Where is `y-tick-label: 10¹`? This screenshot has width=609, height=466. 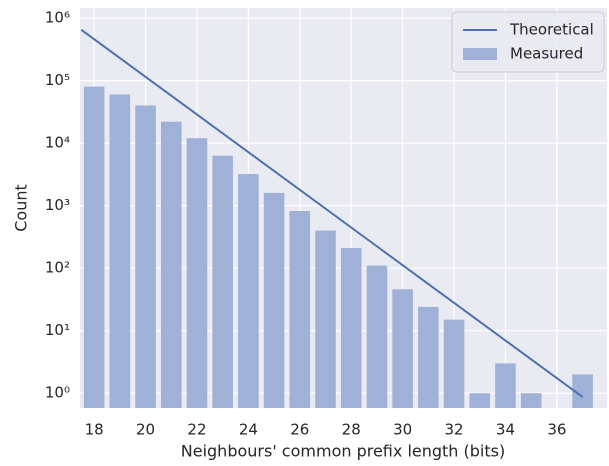
y-tick-label: 10¹ is located at coordinates (57, 330).